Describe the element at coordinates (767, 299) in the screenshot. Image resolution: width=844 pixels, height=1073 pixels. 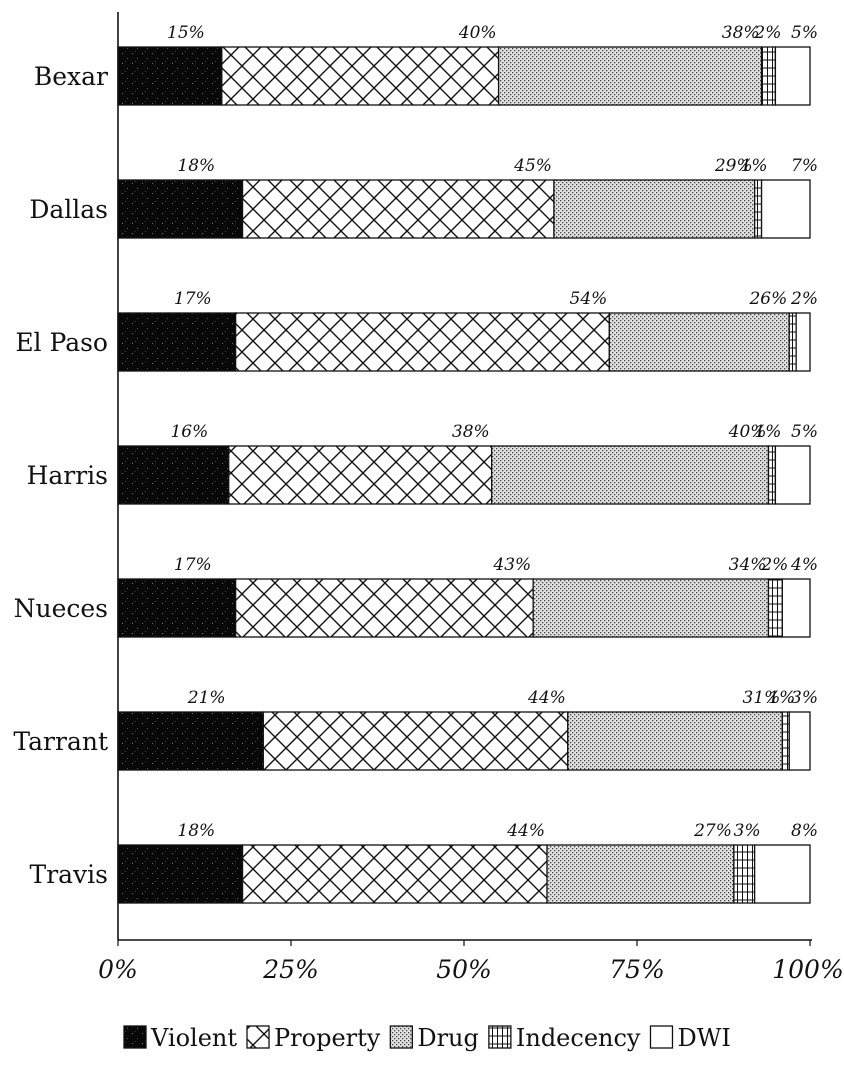
I see `data-label: 26%` at that location.